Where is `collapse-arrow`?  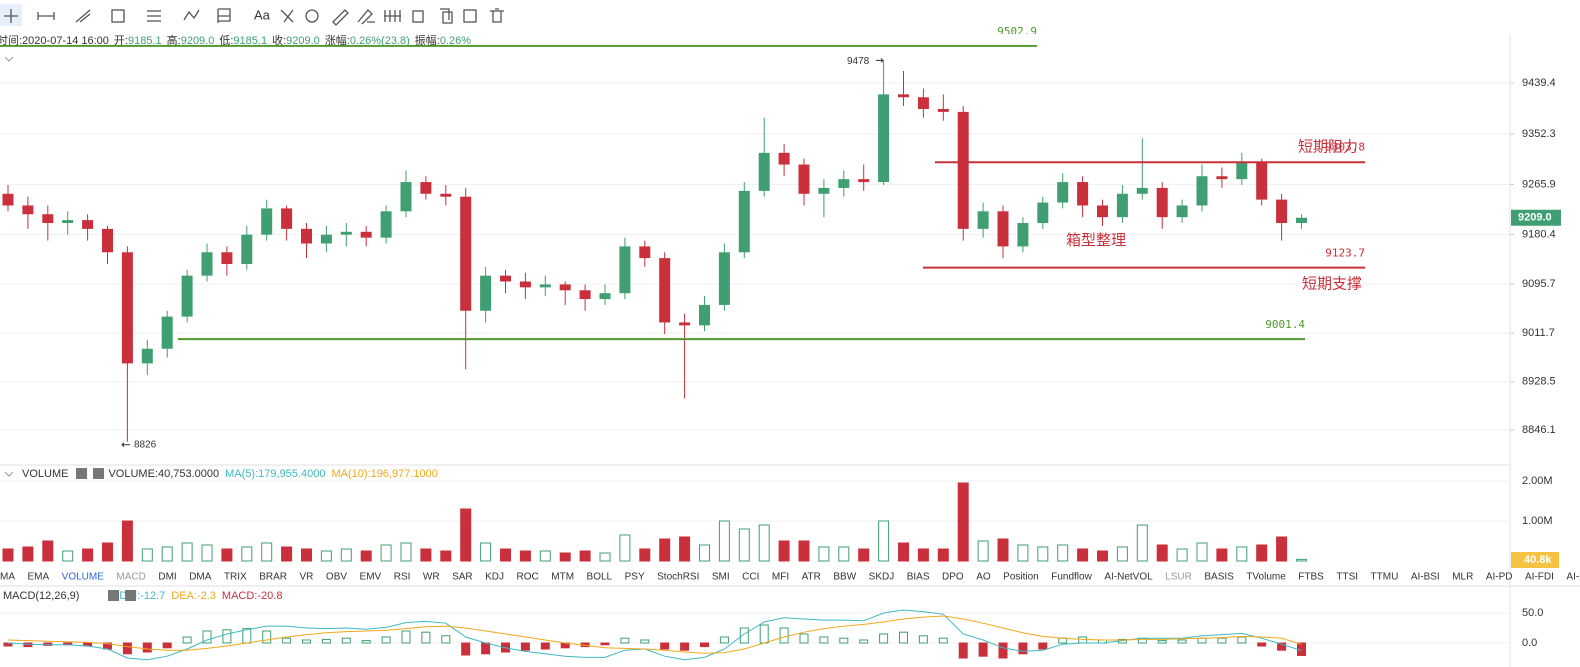 collapse-arrow is located at coordinates (9, 59).